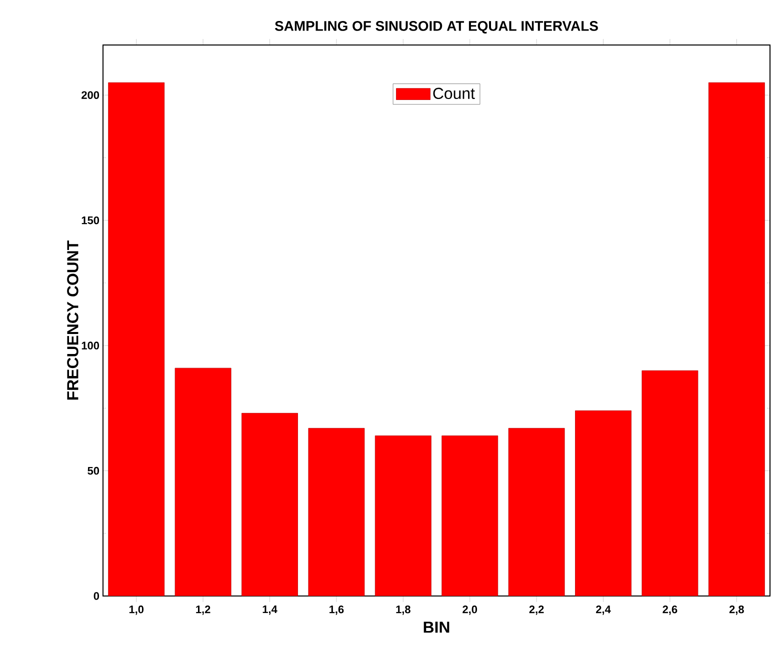 The height and width of the screenshot is (672, 773). What do you see at coordinates (97, 596) in the screenshot?
I see `y-tick-label: 0` at bounding box center [97, 596].